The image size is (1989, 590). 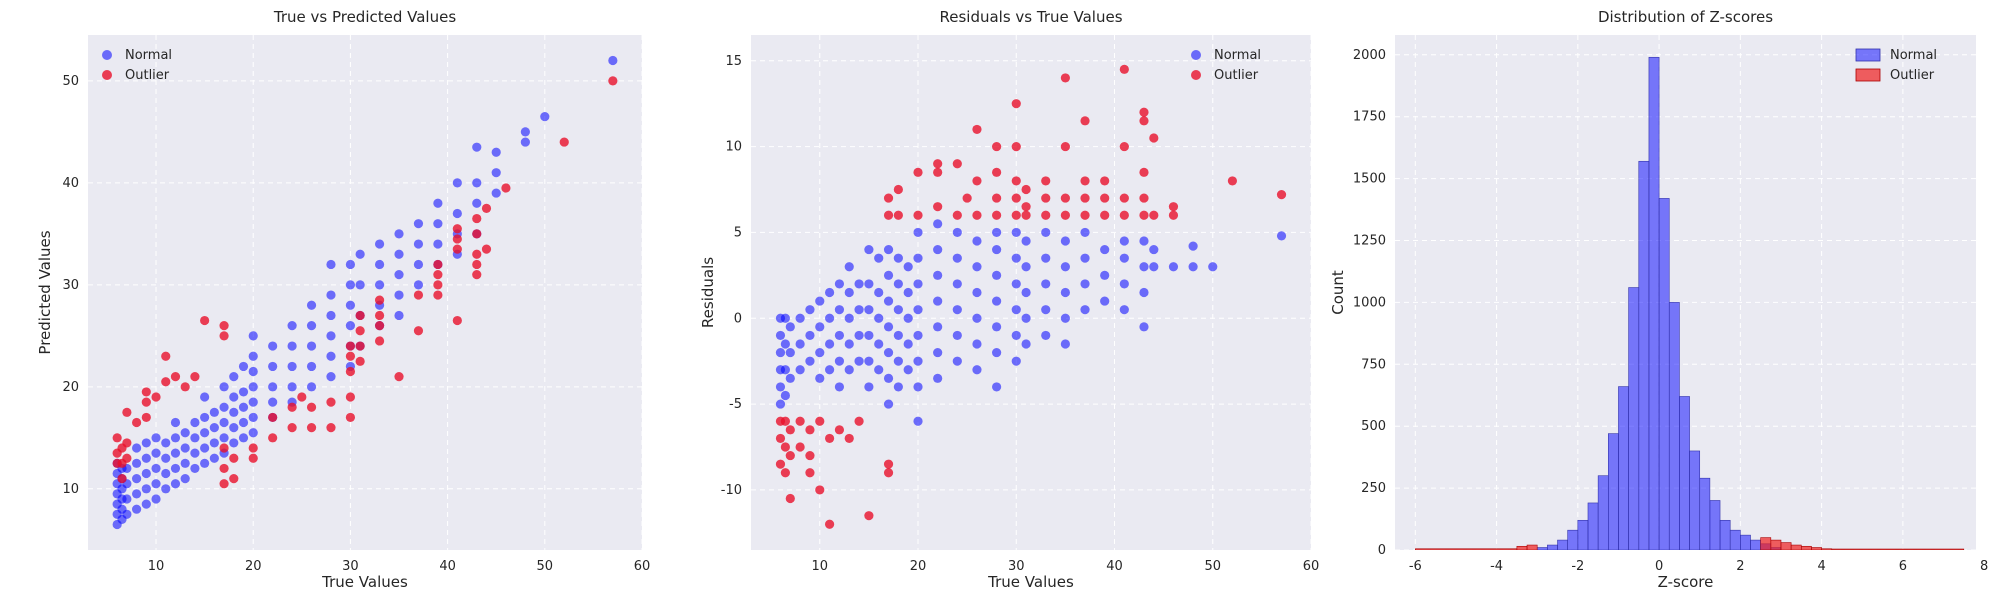 What do you see at coordinates (364, 17) in the screenshot?
I see `chart-title: True vs Predicted Values` at bounding box center [364, 17].